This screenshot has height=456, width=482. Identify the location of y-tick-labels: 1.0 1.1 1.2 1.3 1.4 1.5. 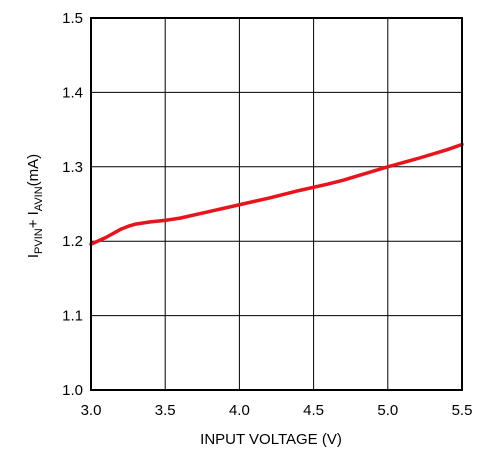
(72, 204).